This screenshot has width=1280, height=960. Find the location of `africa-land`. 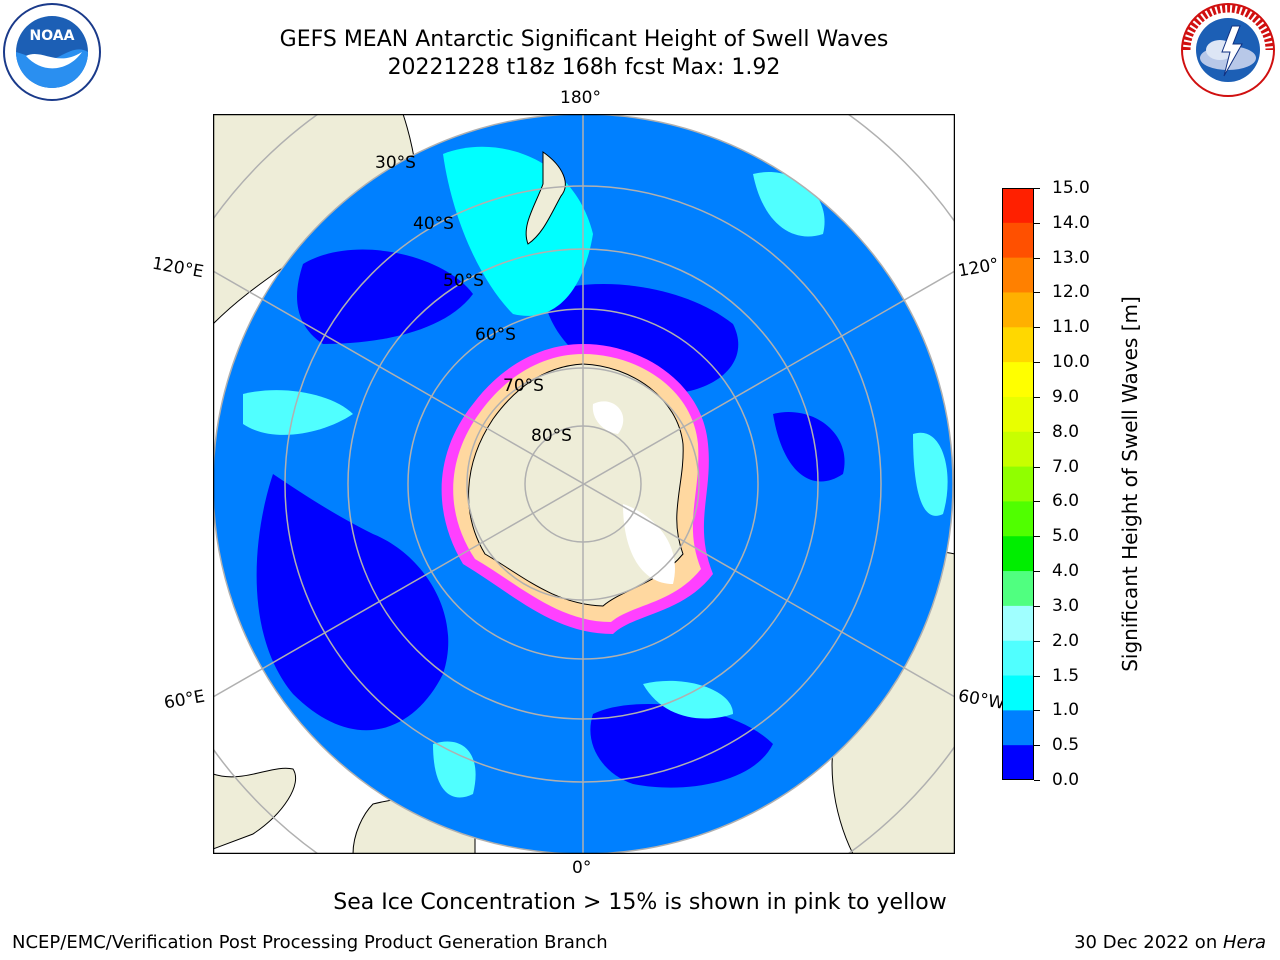

africa-land is located at coordinates (255, 808).